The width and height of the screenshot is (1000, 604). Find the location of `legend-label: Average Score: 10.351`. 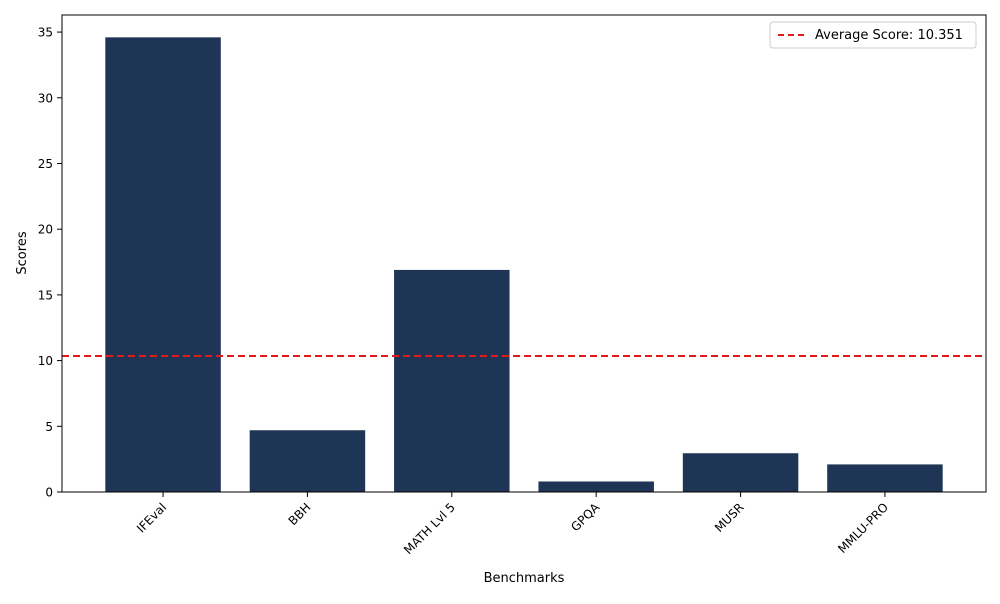

legend-label: Average Score: 10.351 is located at coordinates (889, 35).